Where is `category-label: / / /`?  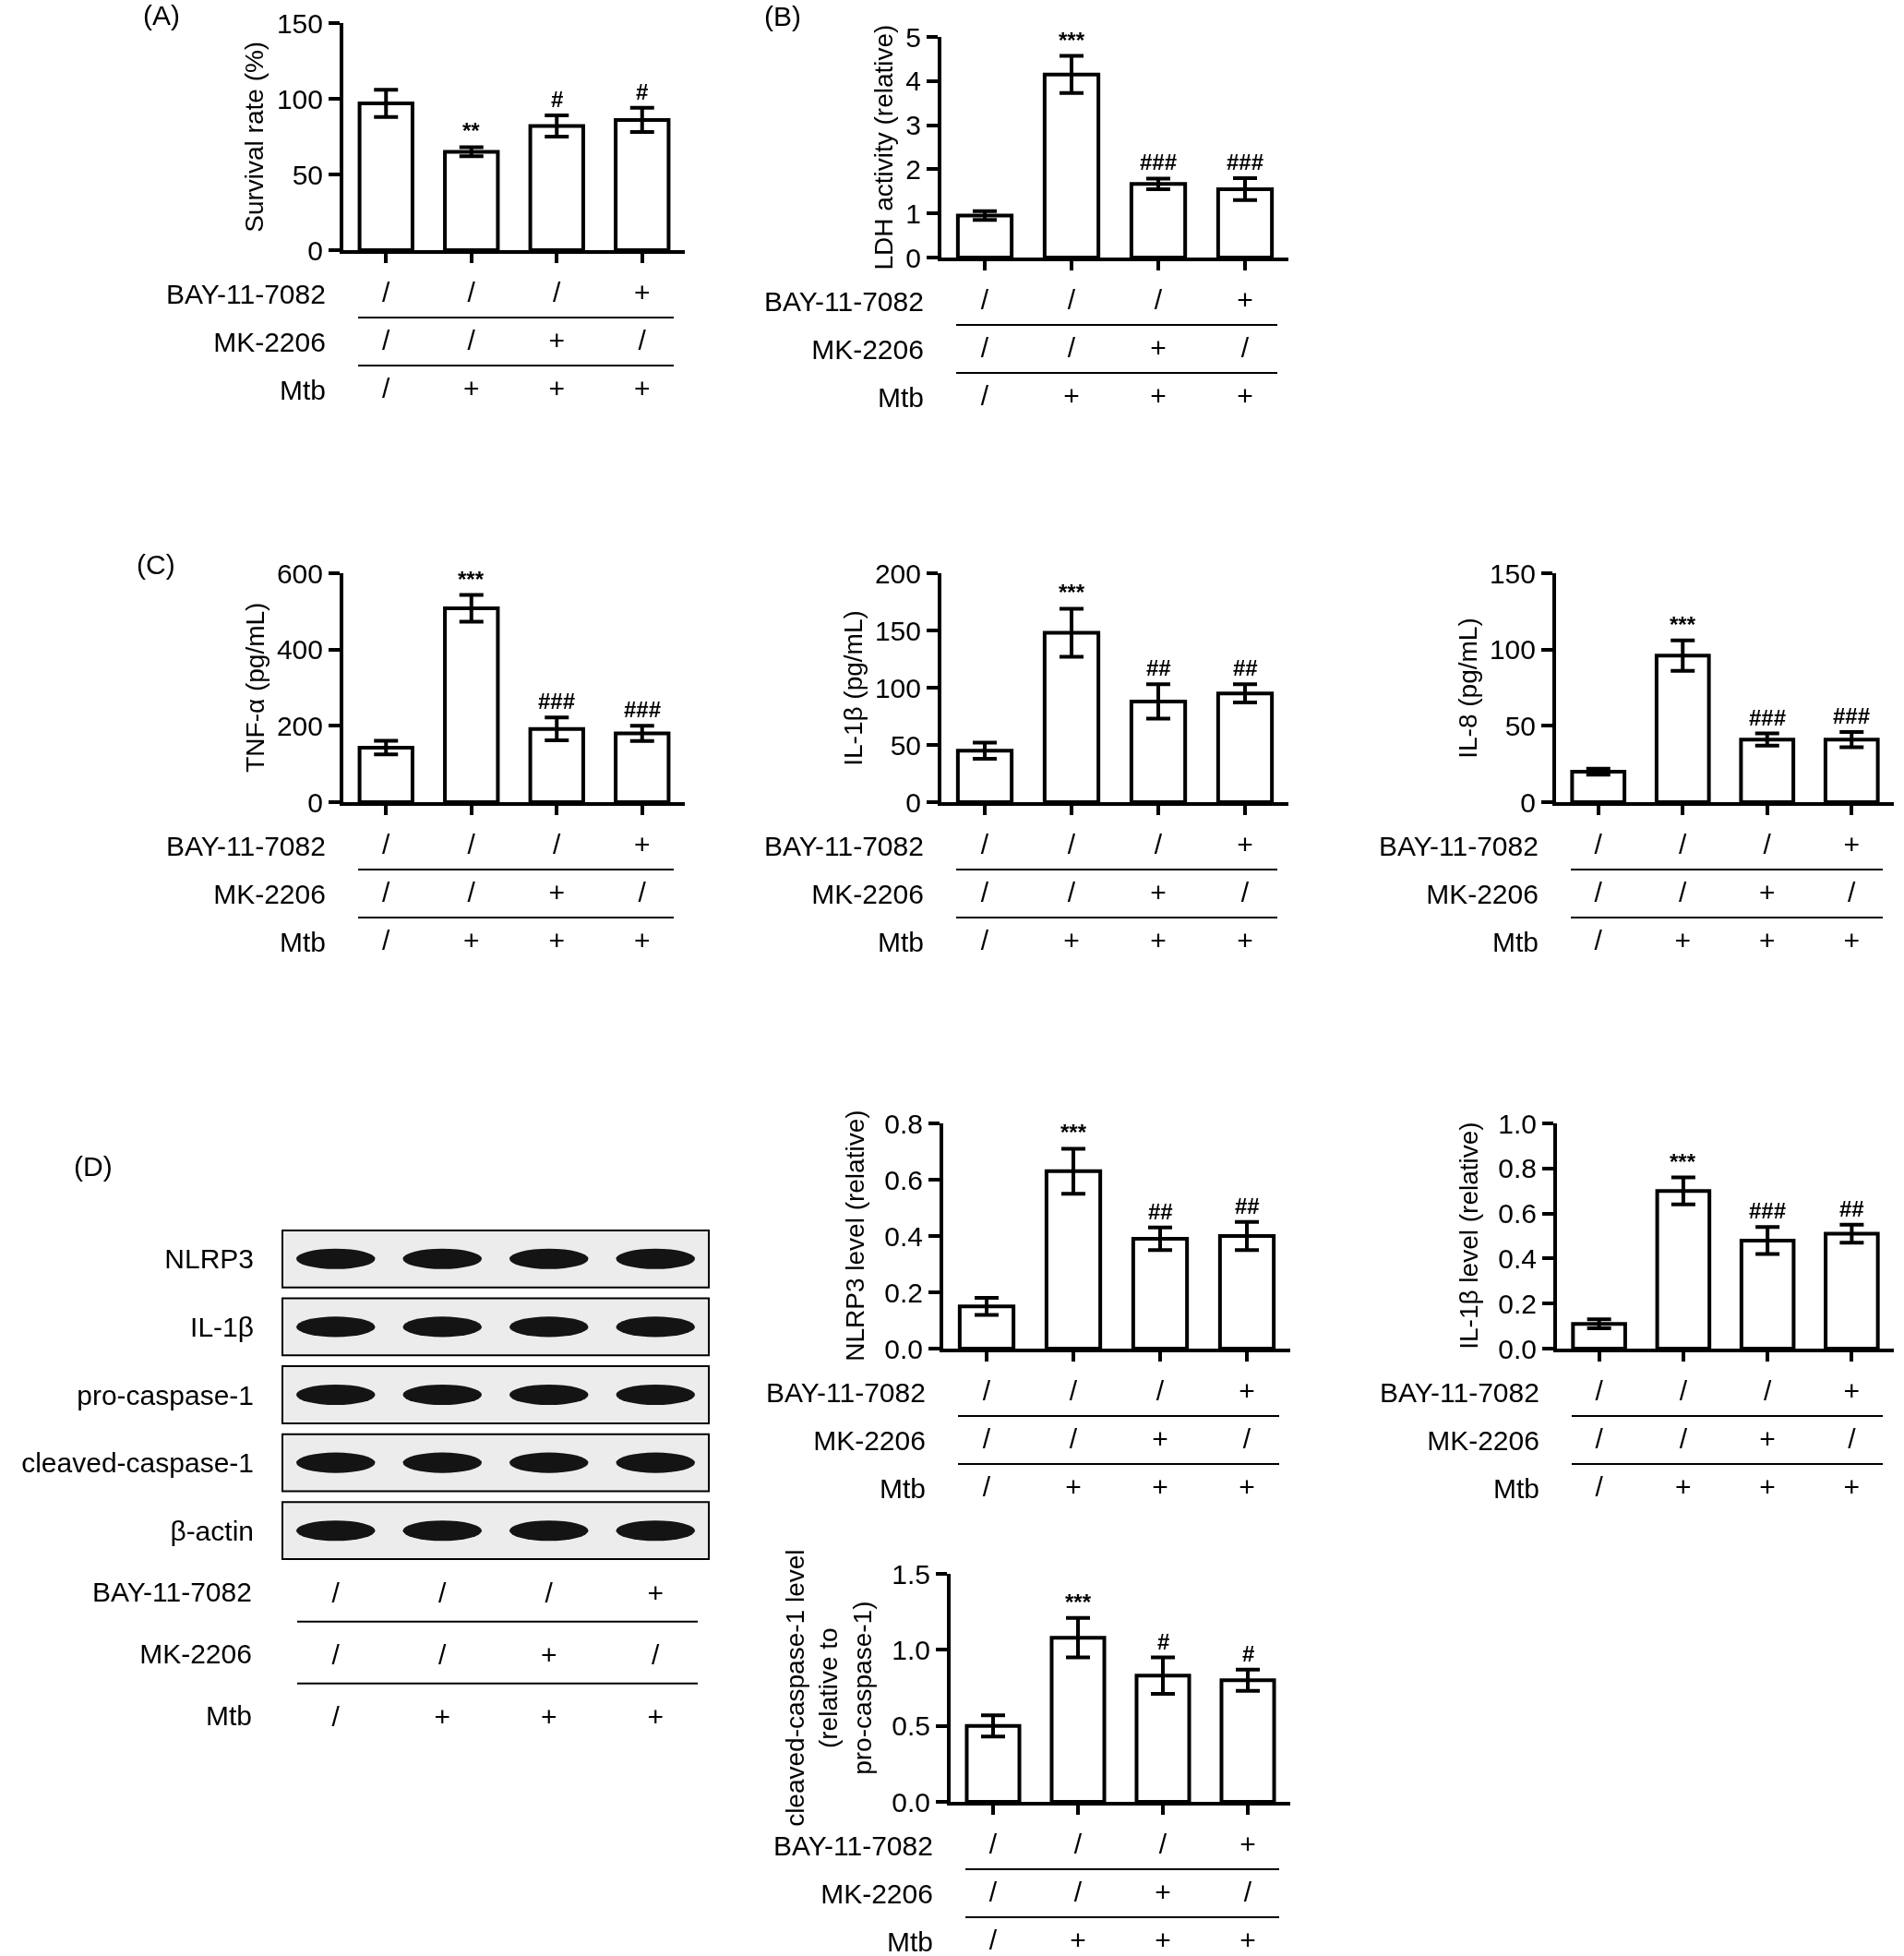 category-label: / / / is located at coordinates (336, 1654).